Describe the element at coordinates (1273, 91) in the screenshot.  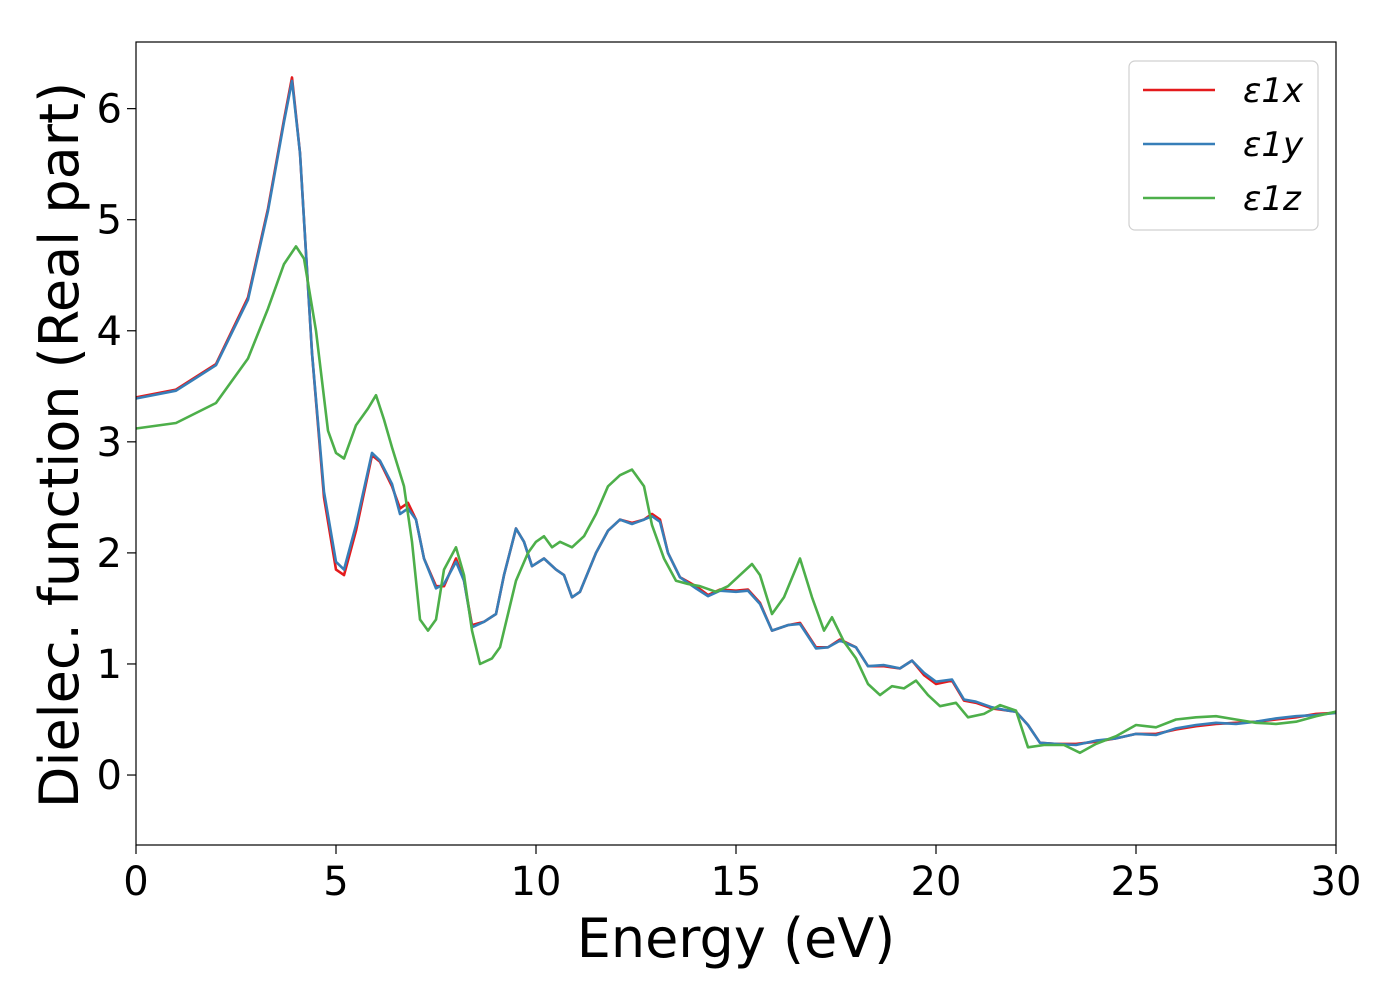
I see `legend-label: ε1x` at that location.